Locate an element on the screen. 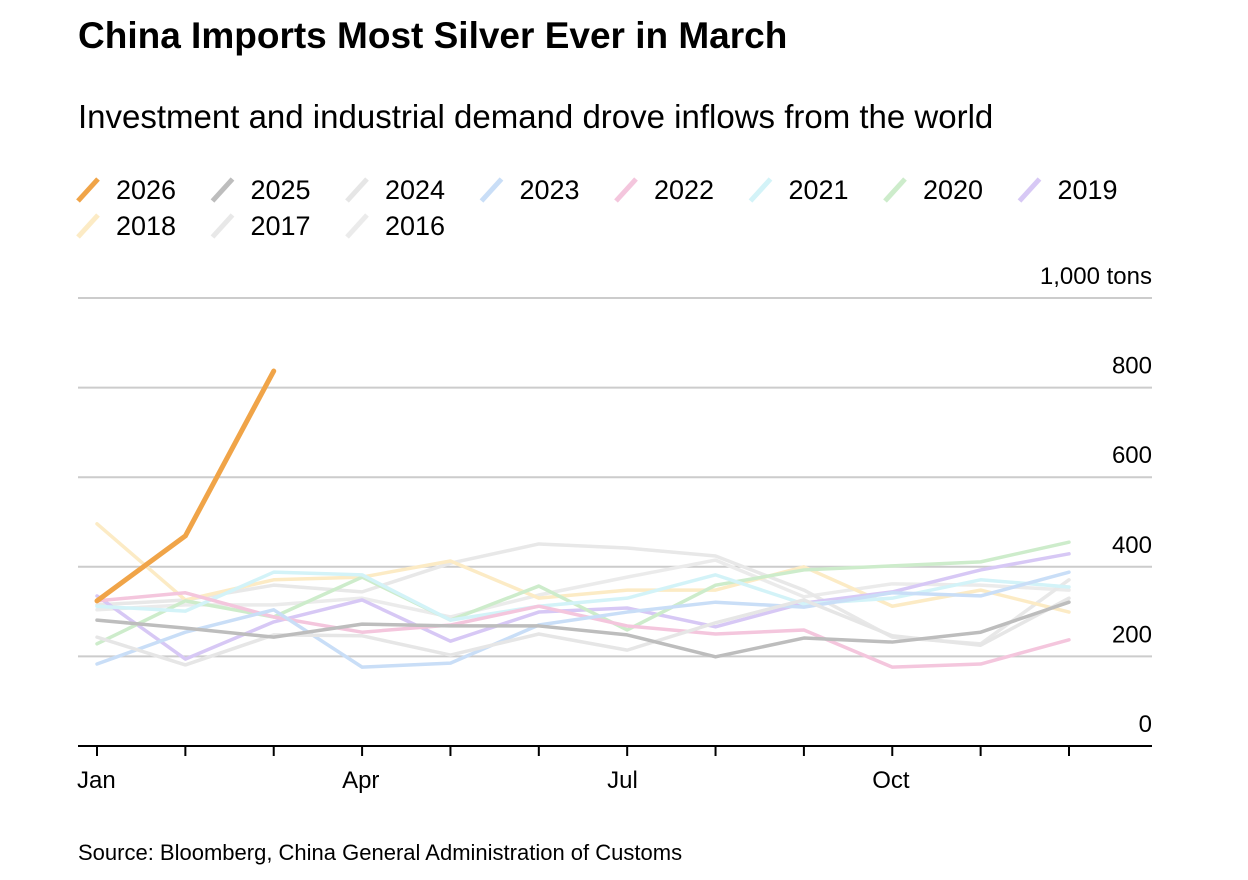 The image size is (1248, 880). legend-label: 2026 is located at coordinates (146, 190).